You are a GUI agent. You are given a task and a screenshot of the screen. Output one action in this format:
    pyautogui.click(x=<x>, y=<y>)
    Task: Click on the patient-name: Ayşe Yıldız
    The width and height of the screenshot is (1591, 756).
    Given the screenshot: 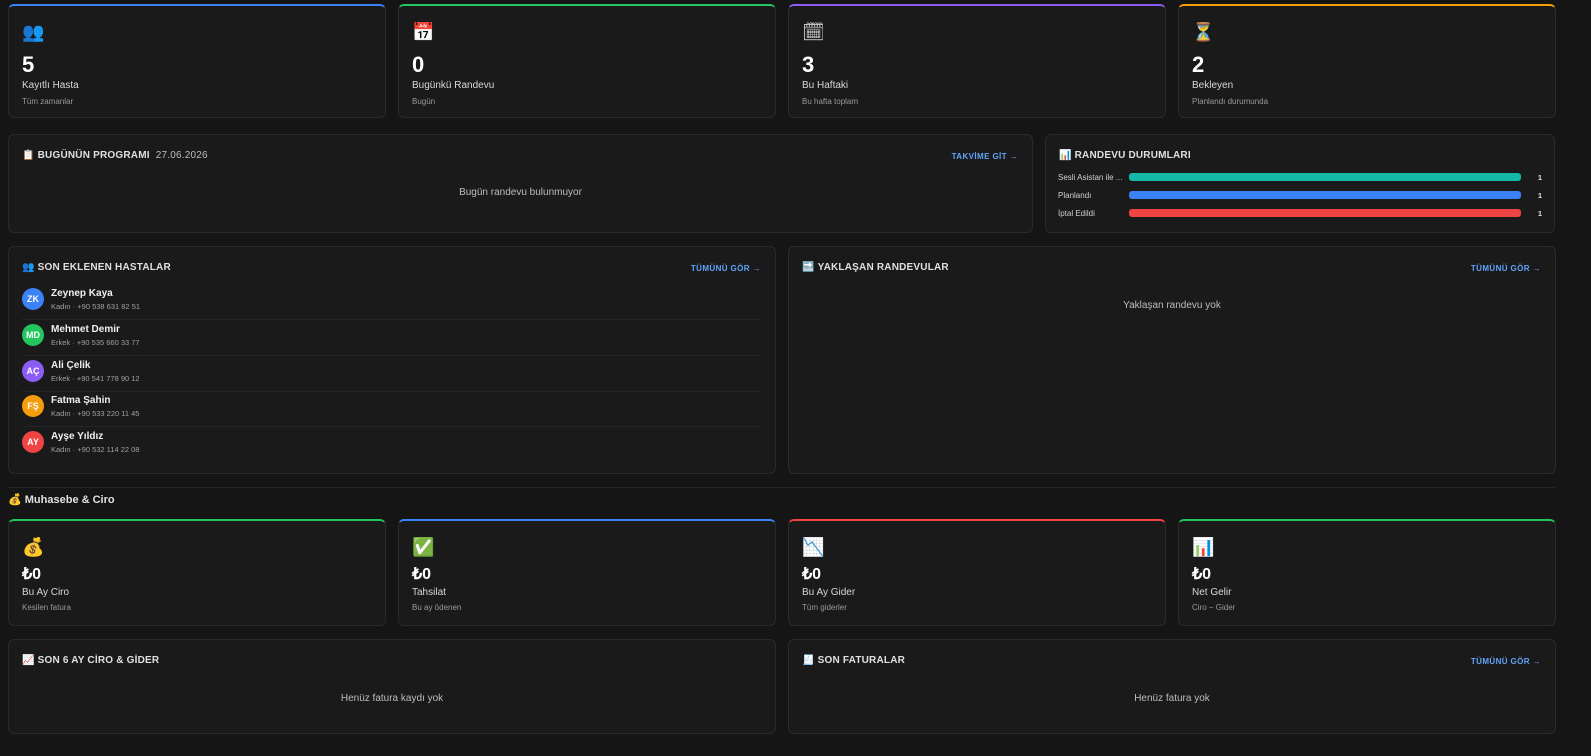 What is the action you would take?
    pyautogui.click(x=77, y=437)
    